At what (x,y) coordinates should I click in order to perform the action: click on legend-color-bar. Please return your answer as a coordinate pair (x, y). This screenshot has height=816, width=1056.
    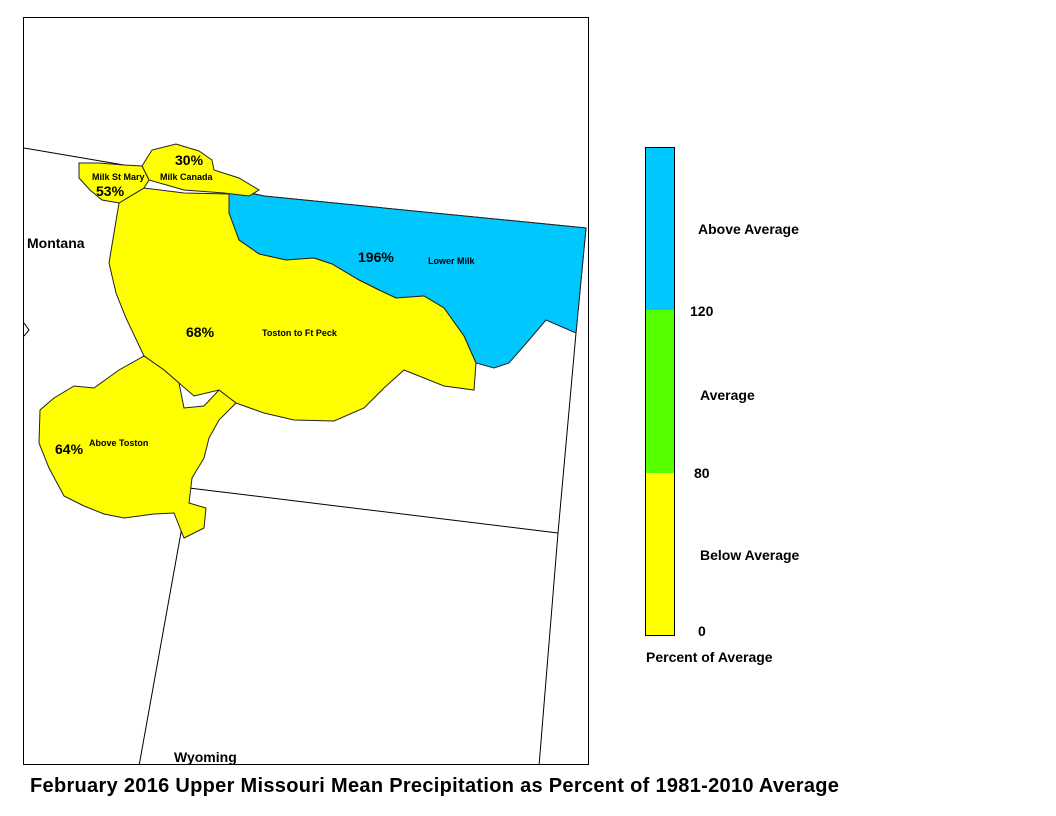
    Looking at the image, I should click on (660, 391).